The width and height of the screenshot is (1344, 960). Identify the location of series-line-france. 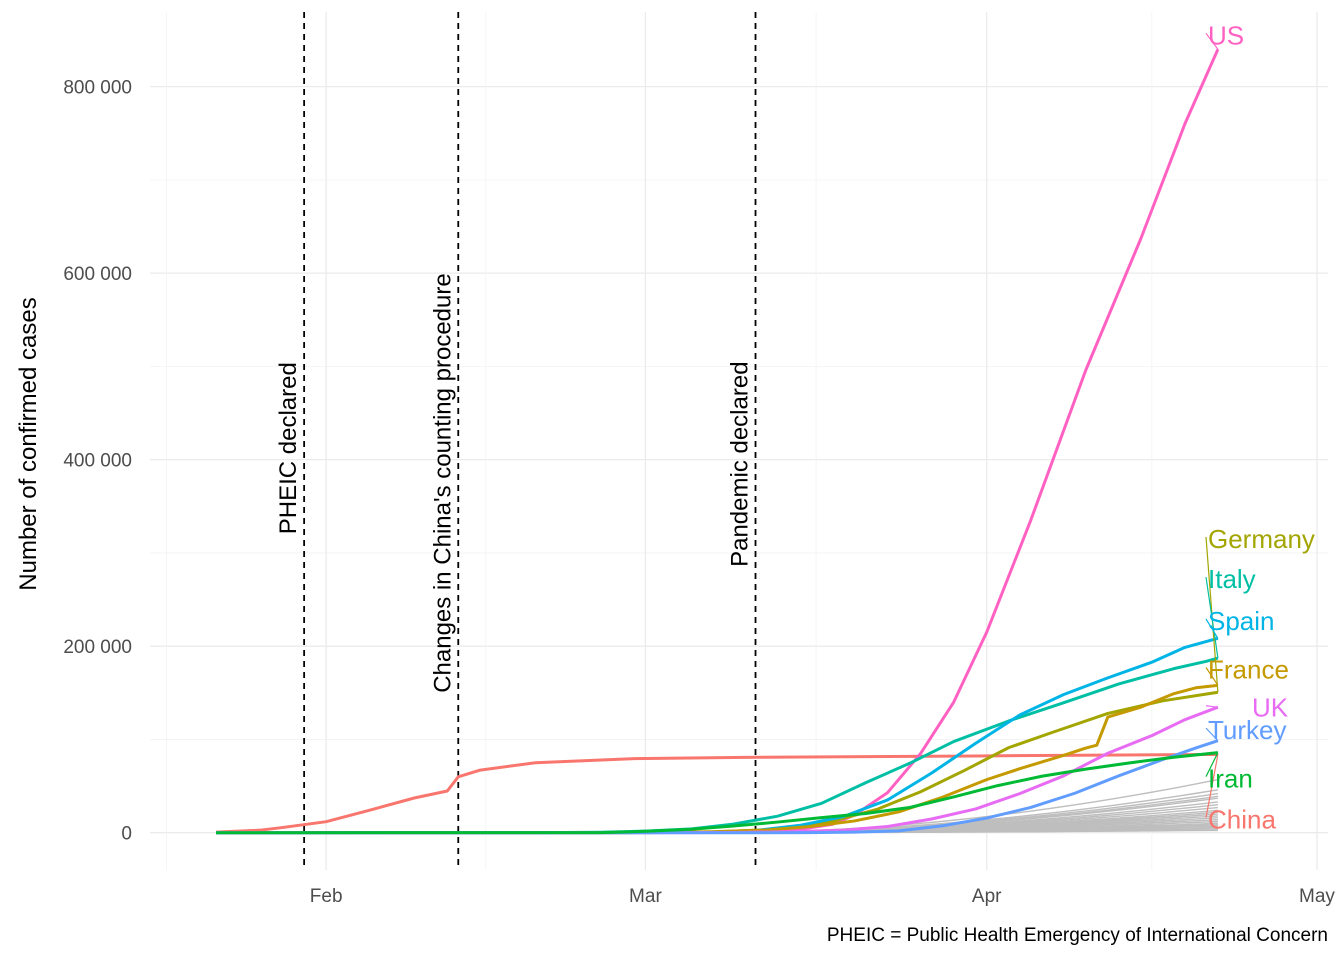
(717, 759).